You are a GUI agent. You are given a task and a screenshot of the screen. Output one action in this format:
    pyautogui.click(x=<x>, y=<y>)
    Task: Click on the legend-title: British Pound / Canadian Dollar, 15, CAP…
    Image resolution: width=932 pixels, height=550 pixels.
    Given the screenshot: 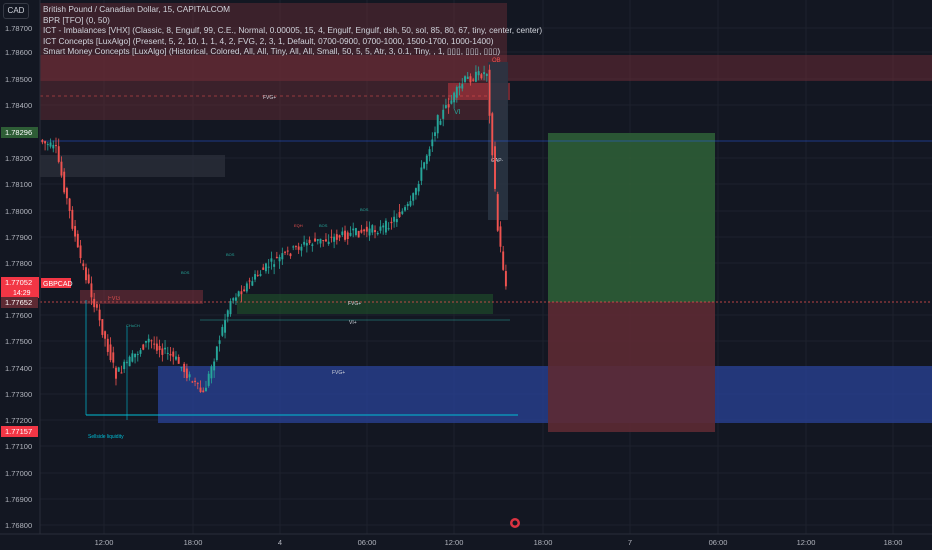 What is the action you would take?
    pyautogui.click(x=137, y=9)
    